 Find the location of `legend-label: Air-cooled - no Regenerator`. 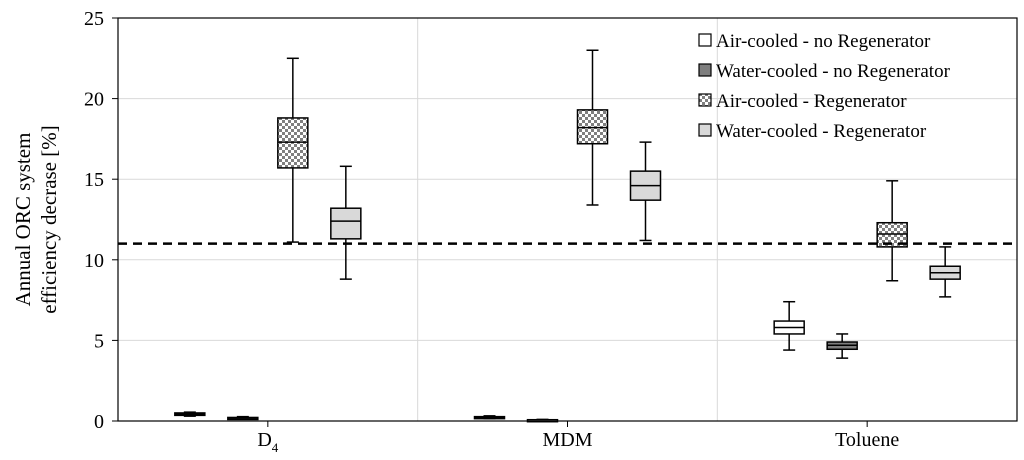

legend-label: Air-cooled - no Regenerator is located at coordinates (823, 41).